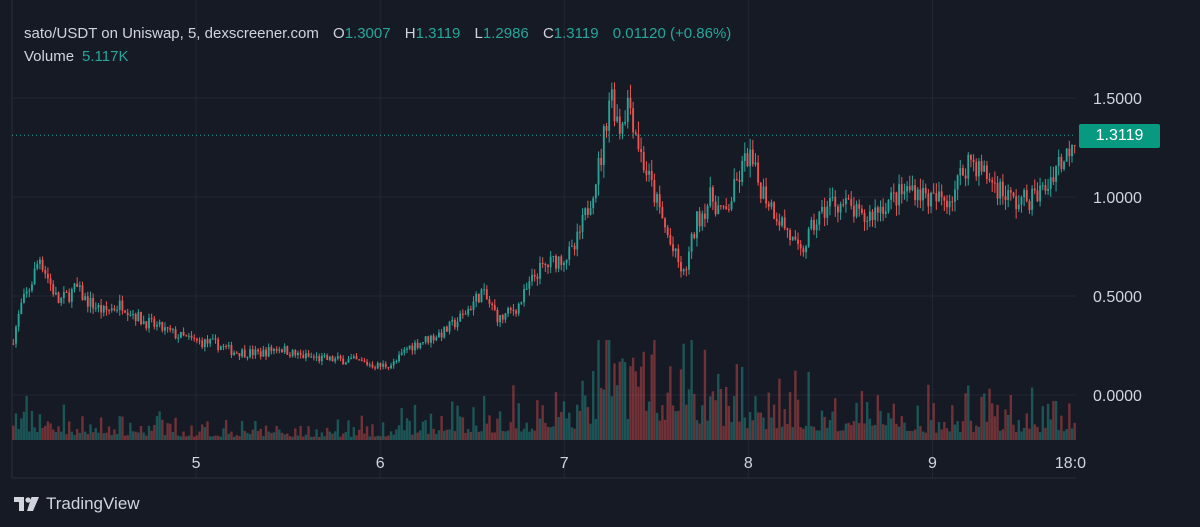 The height and width of the screenshot is (527, 1200). What do you see at coordinates (196, 463) in the screenshot?
I see `x-tick-label: 5` at bounding box center [196, 463].